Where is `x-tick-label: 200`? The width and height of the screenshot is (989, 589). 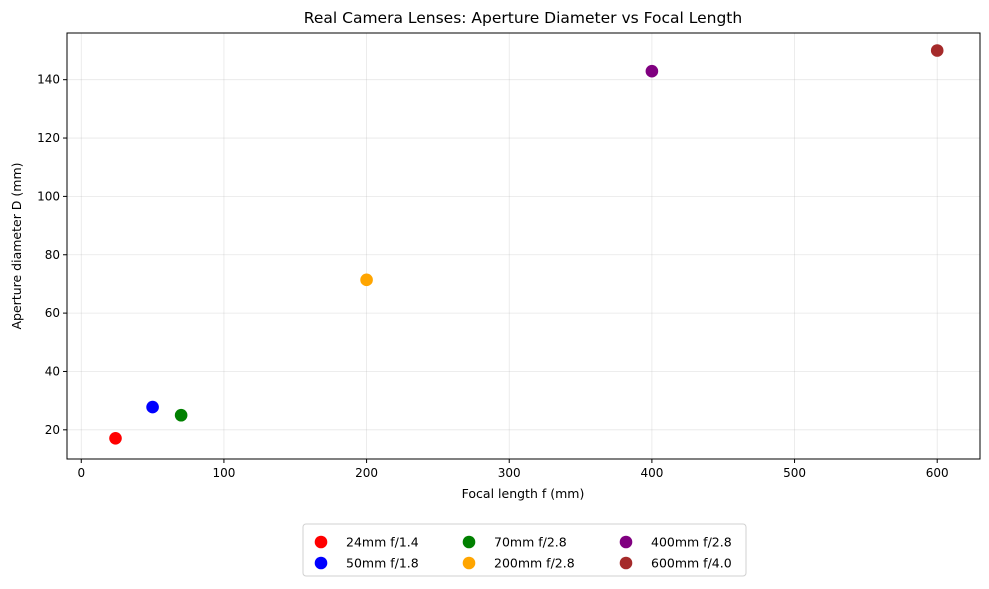
x-tick-label: 200 is located at coordinates (366, 473).